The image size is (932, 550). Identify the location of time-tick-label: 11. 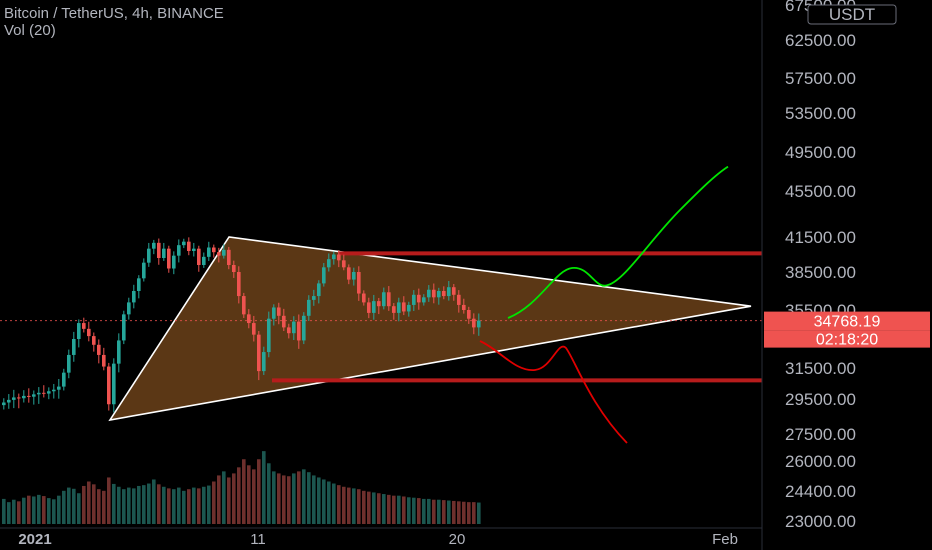
(258, 539).